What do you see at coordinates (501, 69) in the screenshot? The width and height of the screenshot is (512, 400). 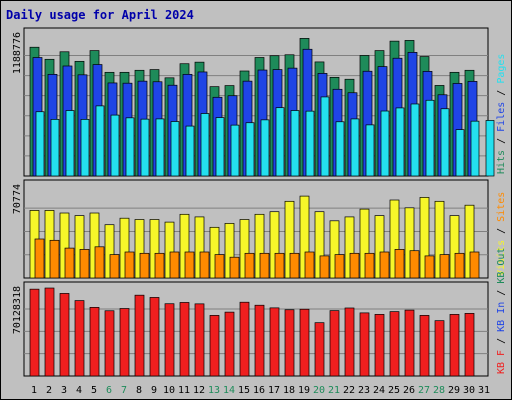 I see `legend-entry: Pages` at bounding box center [501, 69].